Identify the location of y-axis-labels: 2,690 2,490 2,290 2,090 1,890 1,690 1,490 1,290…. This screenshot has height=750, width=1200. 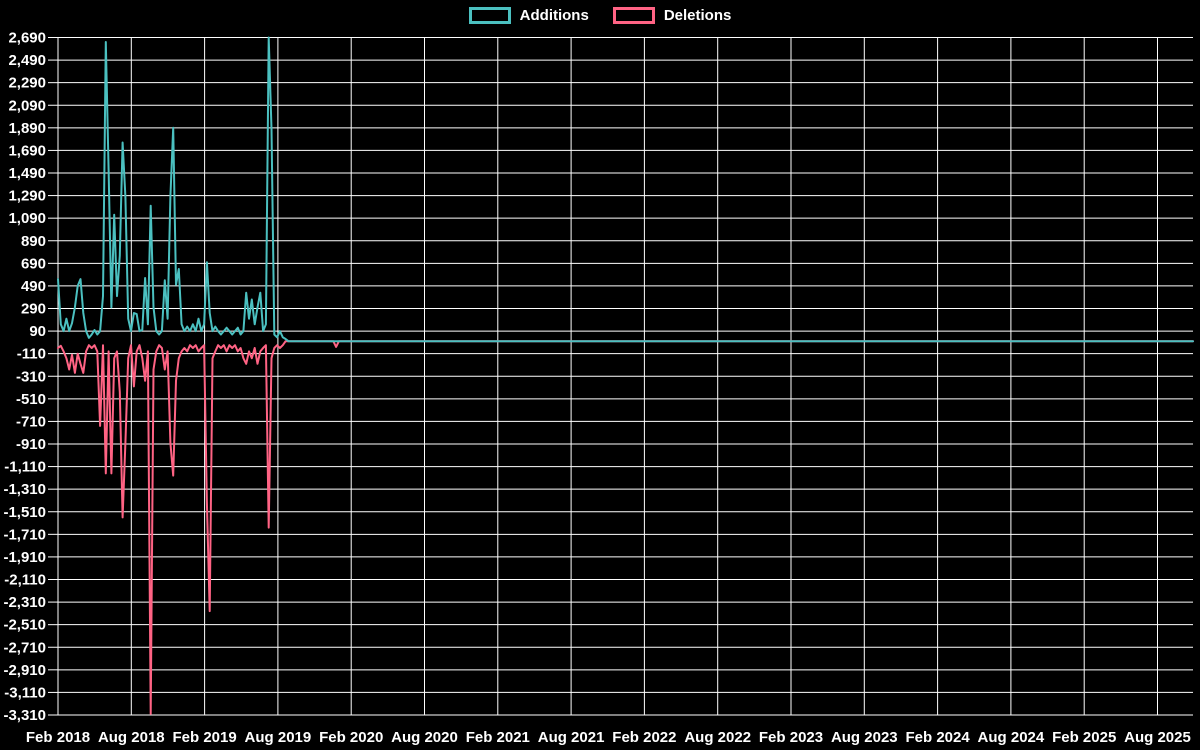
(24, 377).